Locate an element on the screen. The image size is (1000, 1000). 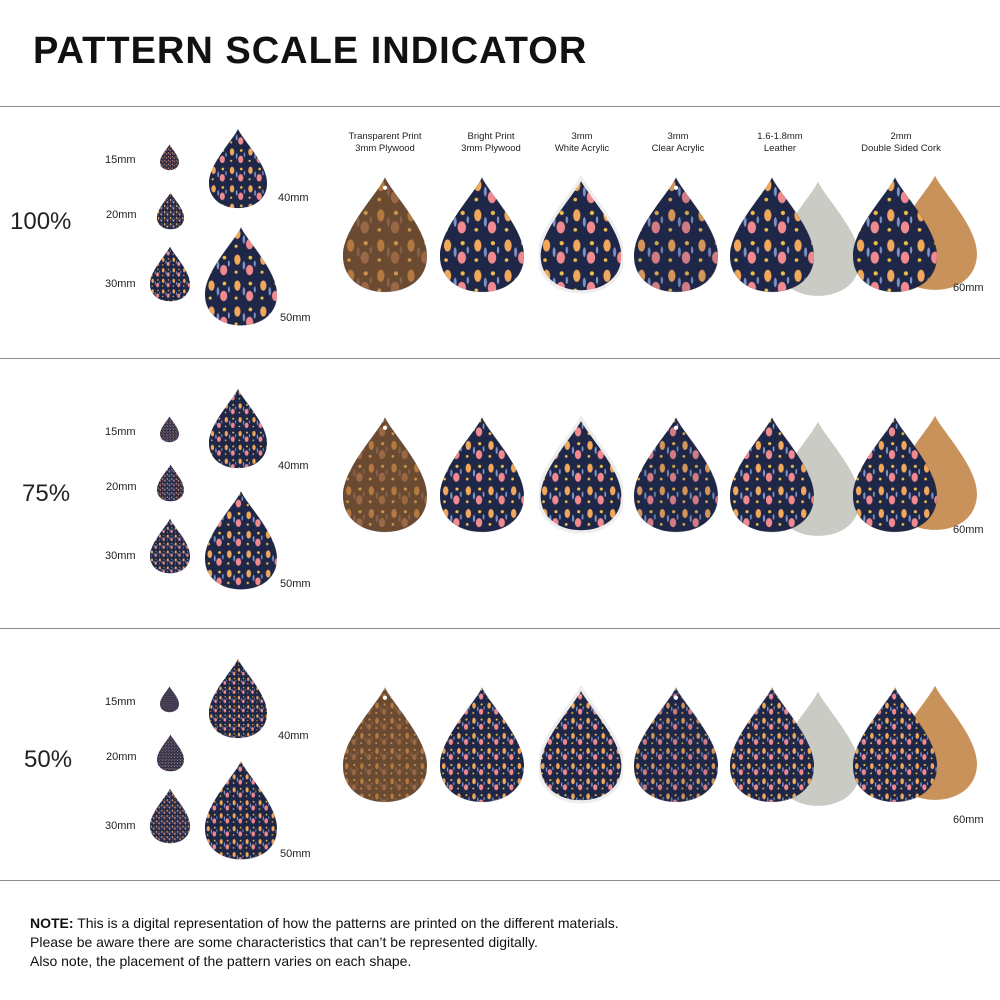
material-header-line: Bright Print is located at coordinates (491, 136).